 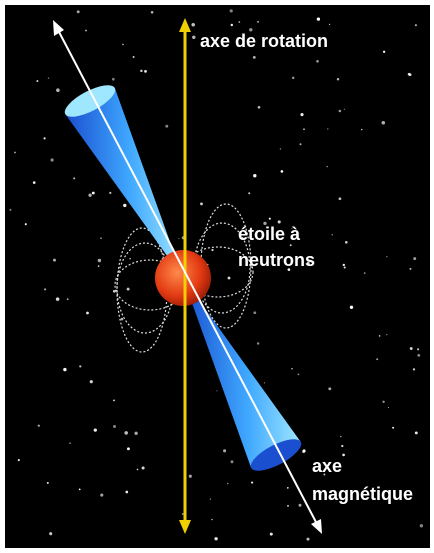 I want to click on neutron-star-label: neutrons, so click(x=276, y=260).